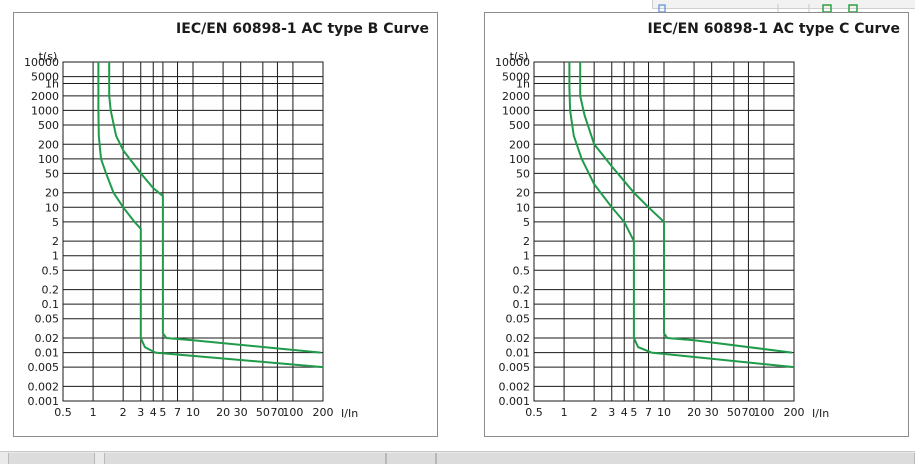 This screenshot has height=464, width=915. What do you see at coordinates (773, 29) in the screenshot?
I see `chart-title: IEC/EN 60898-1 AC type C Curve` at bounding box center [773, 29].